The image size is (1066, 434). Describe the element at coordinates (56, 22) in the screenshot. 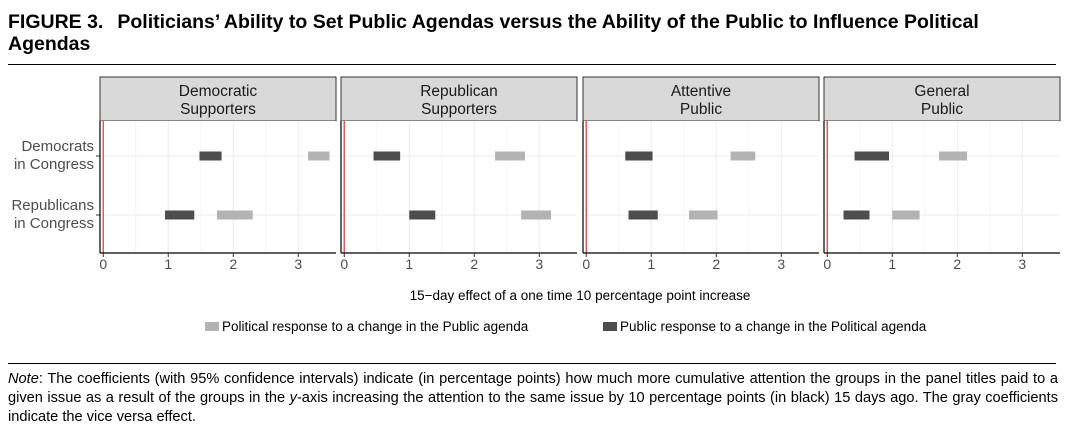

I see `figure-label: FIGURE 3.` at that location.